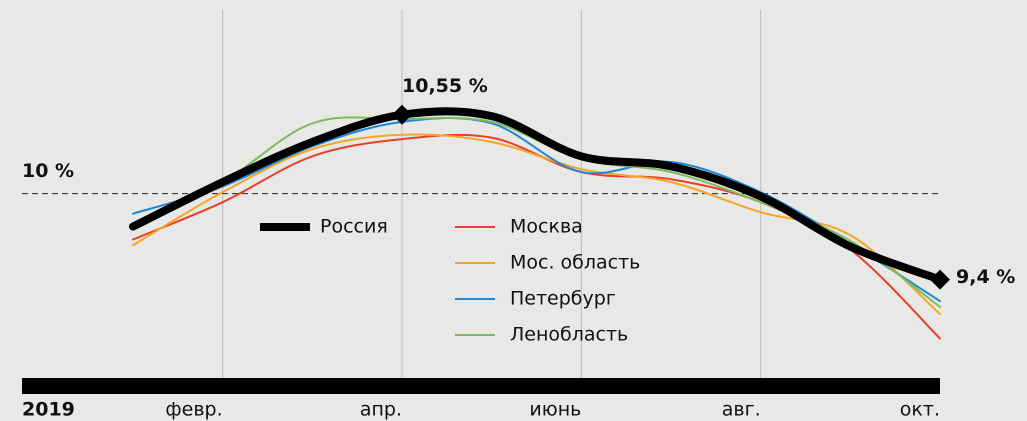 The image size is (1027, 421). I want to click on x-tick-label: апр., so click(381, 410).